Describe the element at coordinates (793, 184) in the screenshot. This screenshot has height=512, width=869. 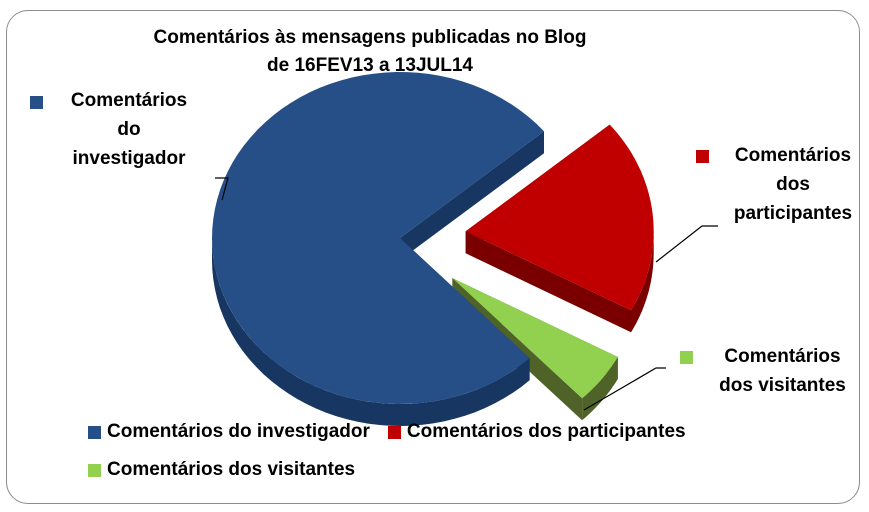
I see `data-label: Comentários dos participantes` at that location.